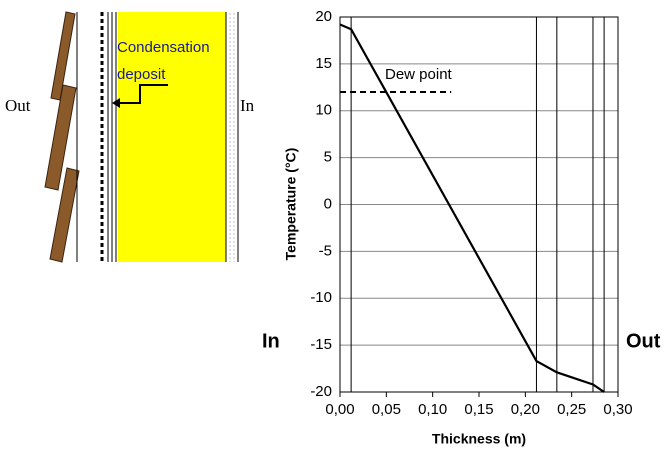  Describe the element at coordinates (232, 137) in the screenshot. I see `board` at that location.